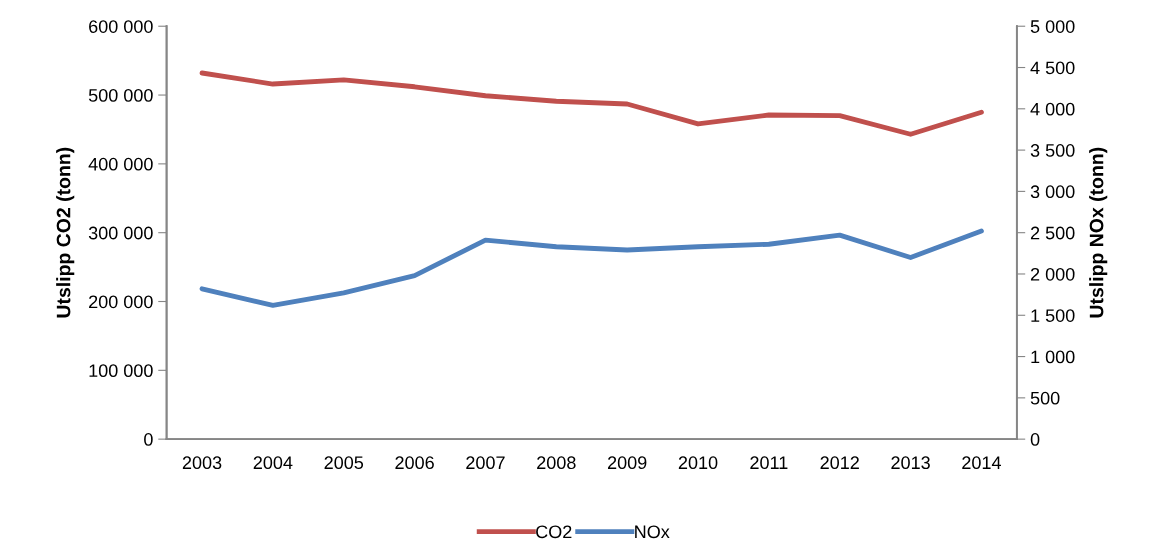 The width and height of the screenshot is (1149, 558). I want to click on x-tick-label: 2014, so click(981, 463).